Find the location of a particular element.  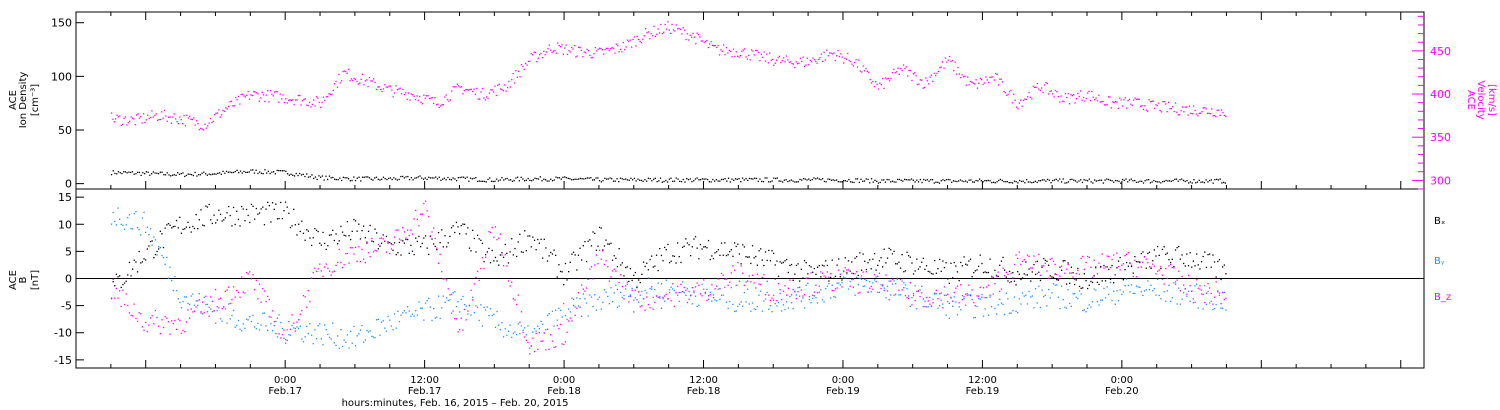

x-tick-date: Feb.17 is located at coordinates (285, 391).